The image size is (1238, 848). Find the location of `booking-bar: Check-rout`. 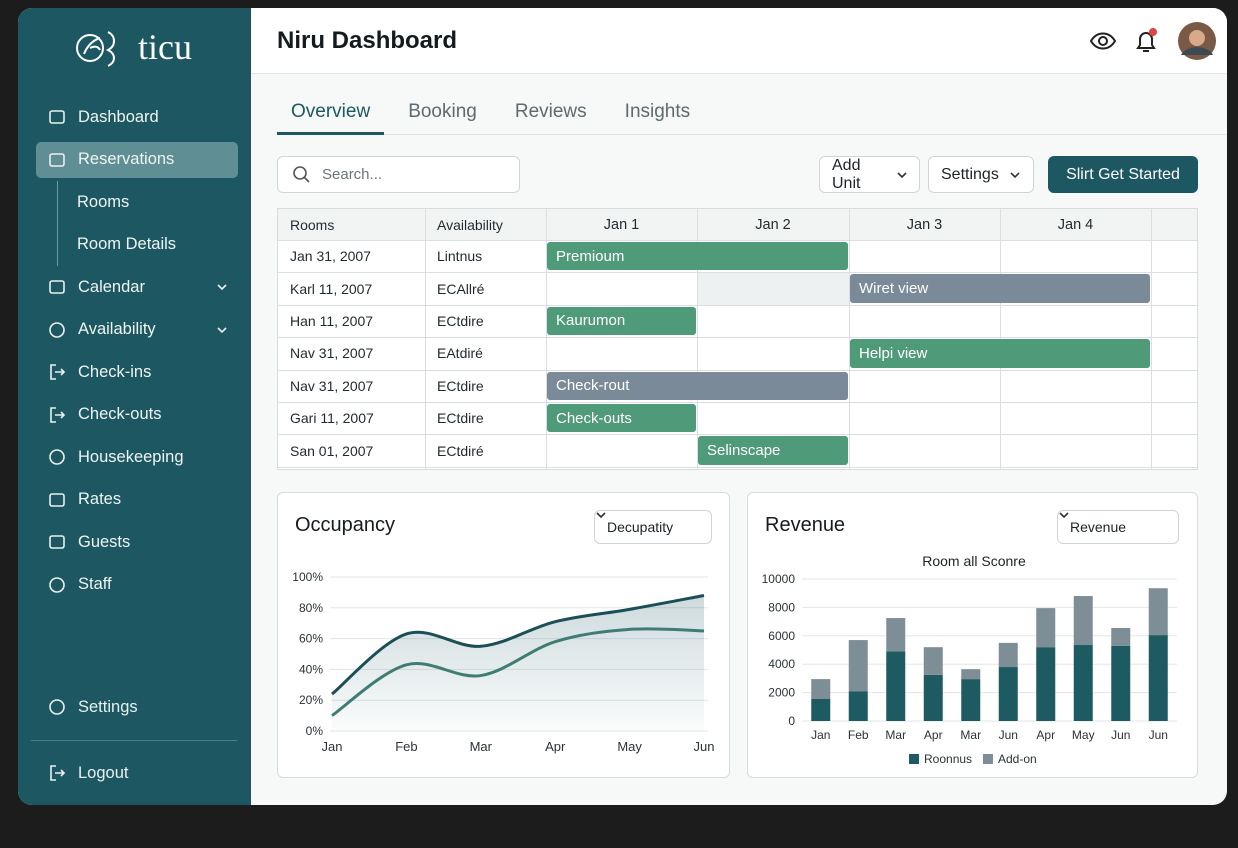

booking-bar: Check-rout is located at coordinates (697, 385).